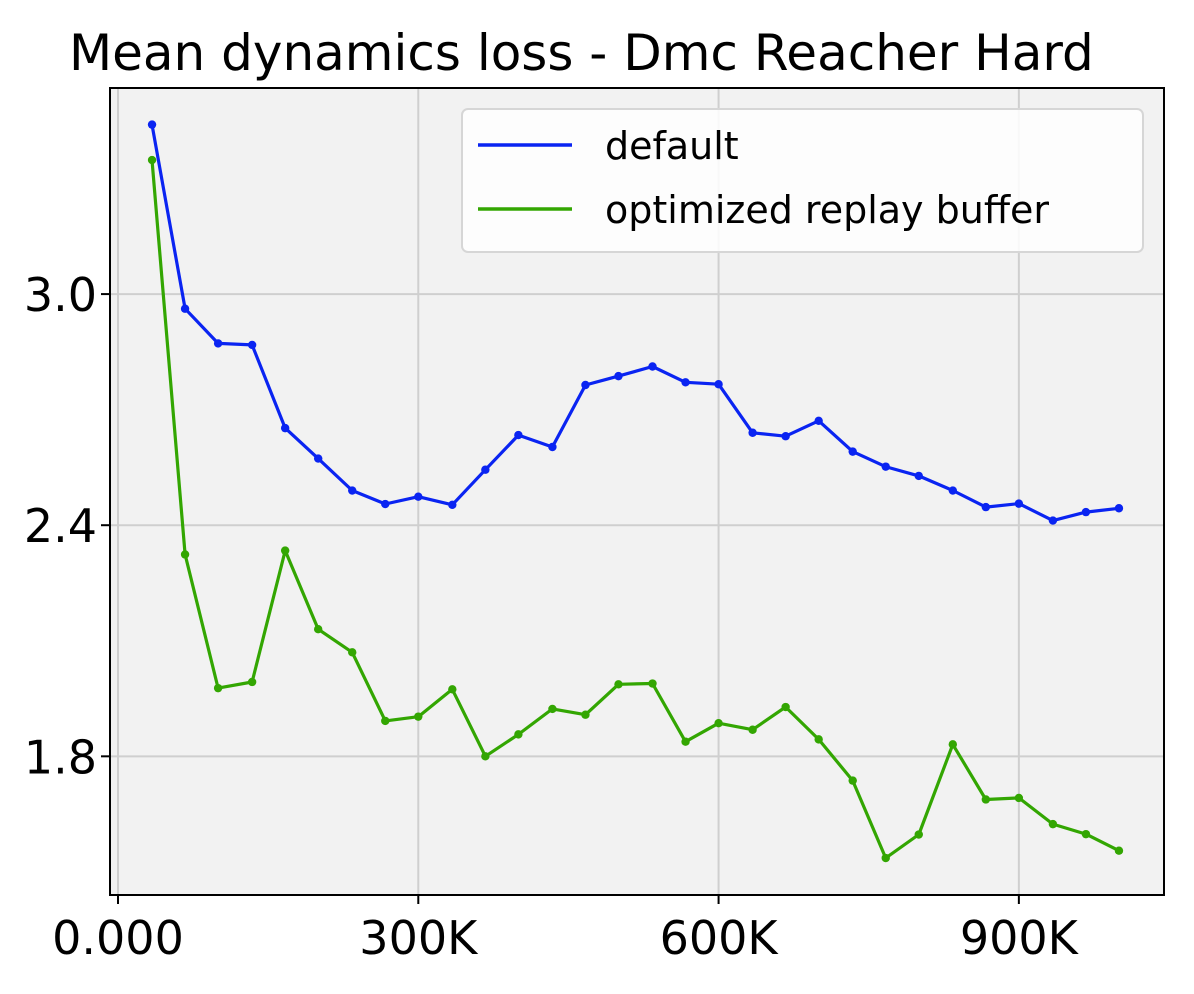  Describe the element at coordinates (118, 938) in the screenshot. I see `x-tick-label: 0.000` at that location.